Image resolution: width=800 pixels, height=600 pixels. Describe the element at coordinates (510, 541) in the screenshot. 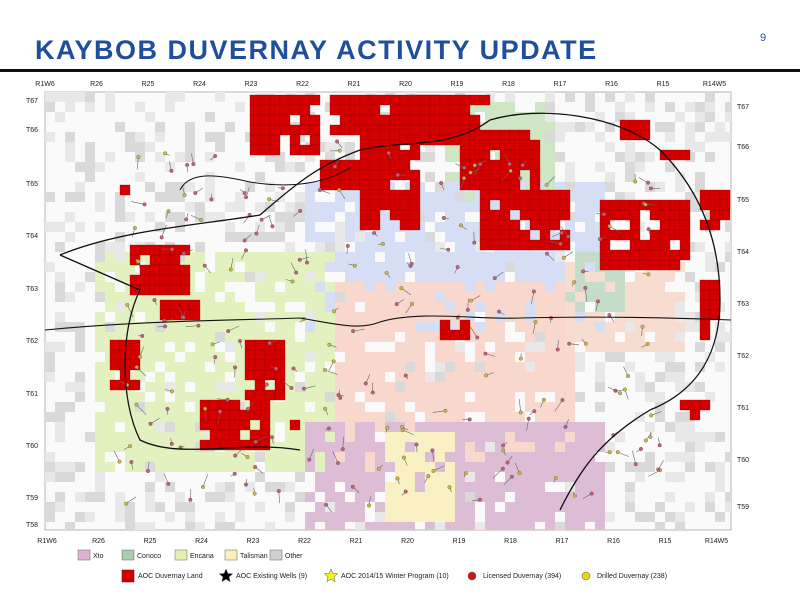

I see `range-label: R18` at that location.